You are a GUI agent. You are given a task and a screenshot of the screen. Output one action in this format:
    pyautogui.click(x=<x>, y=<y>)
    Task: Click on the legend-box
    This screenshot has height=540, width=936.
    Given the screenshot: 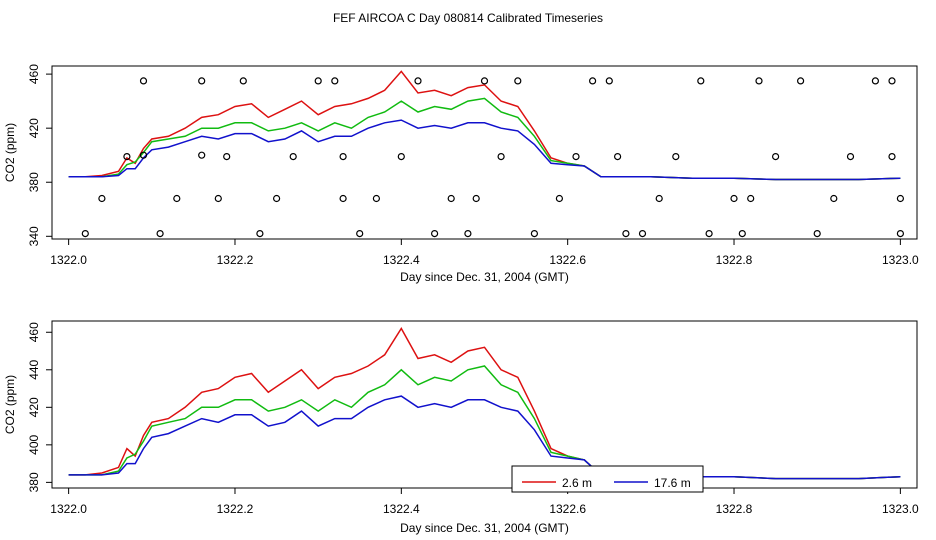 What is the action you would take?
    pyautogui.click(x=607, y=479)
    